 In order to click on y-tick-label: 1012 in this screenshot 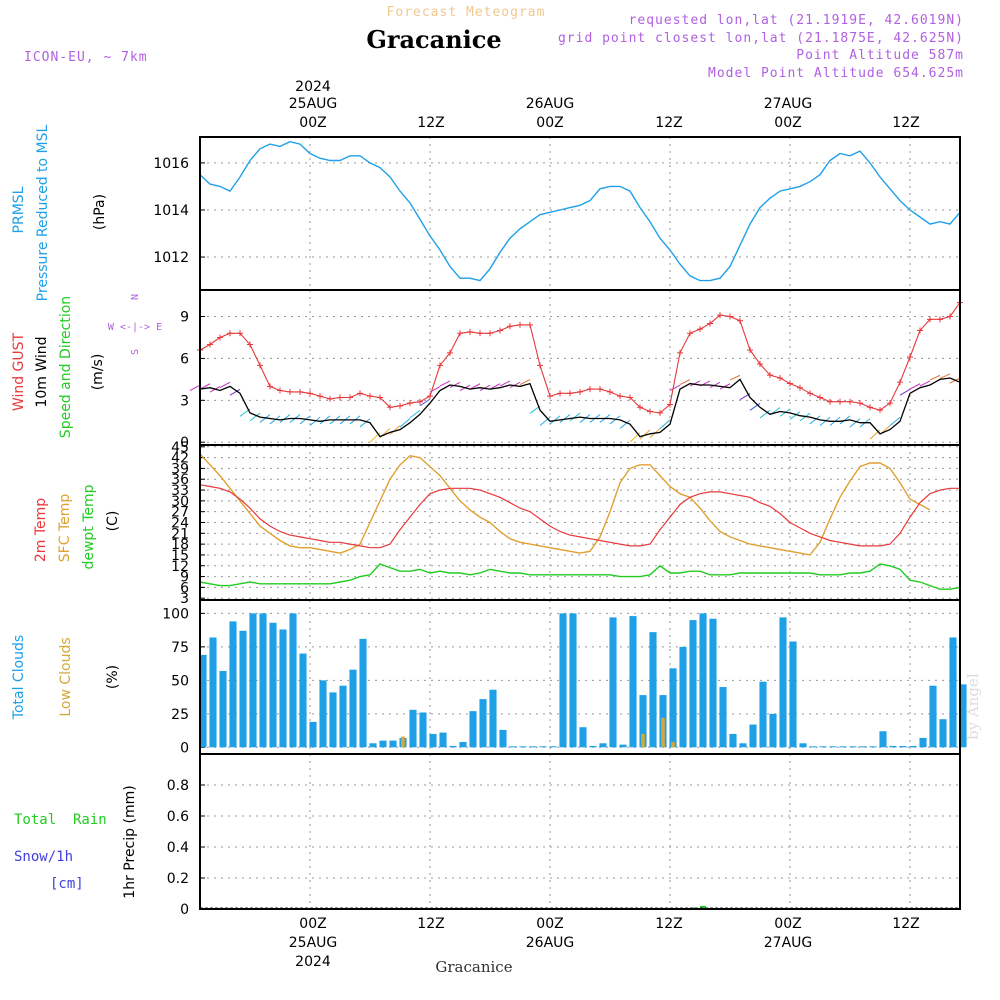, I will do `click(171, 258)`.